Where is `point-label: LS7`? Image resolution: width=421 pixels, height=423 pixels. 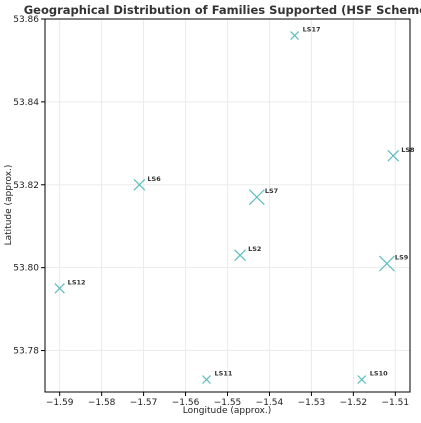
point-label: LS7 is located at coordinates (271, 191).